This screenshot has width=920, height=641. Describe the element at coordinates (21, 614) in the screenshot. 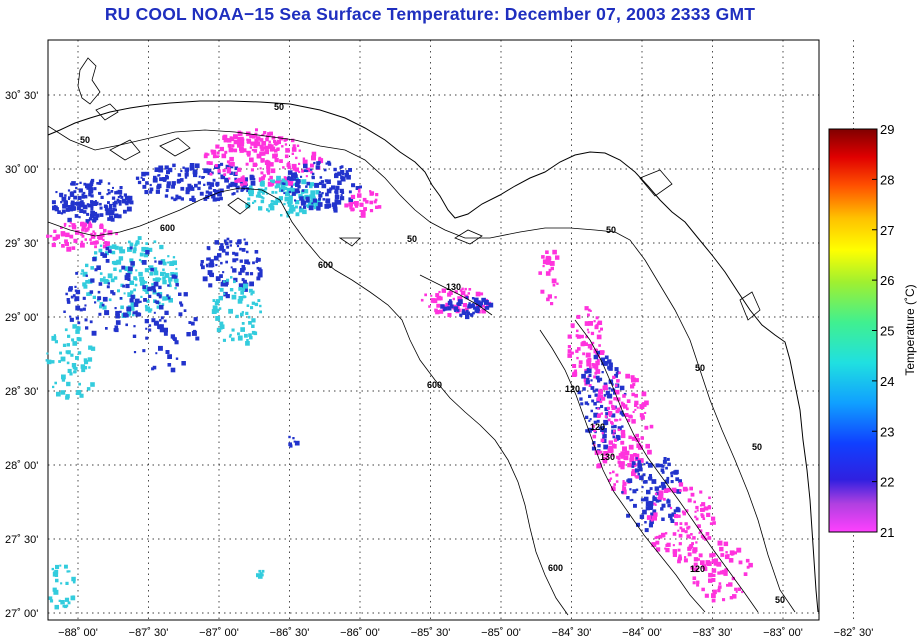

I see `y-tick-label: 27˚ 00'` at that location.